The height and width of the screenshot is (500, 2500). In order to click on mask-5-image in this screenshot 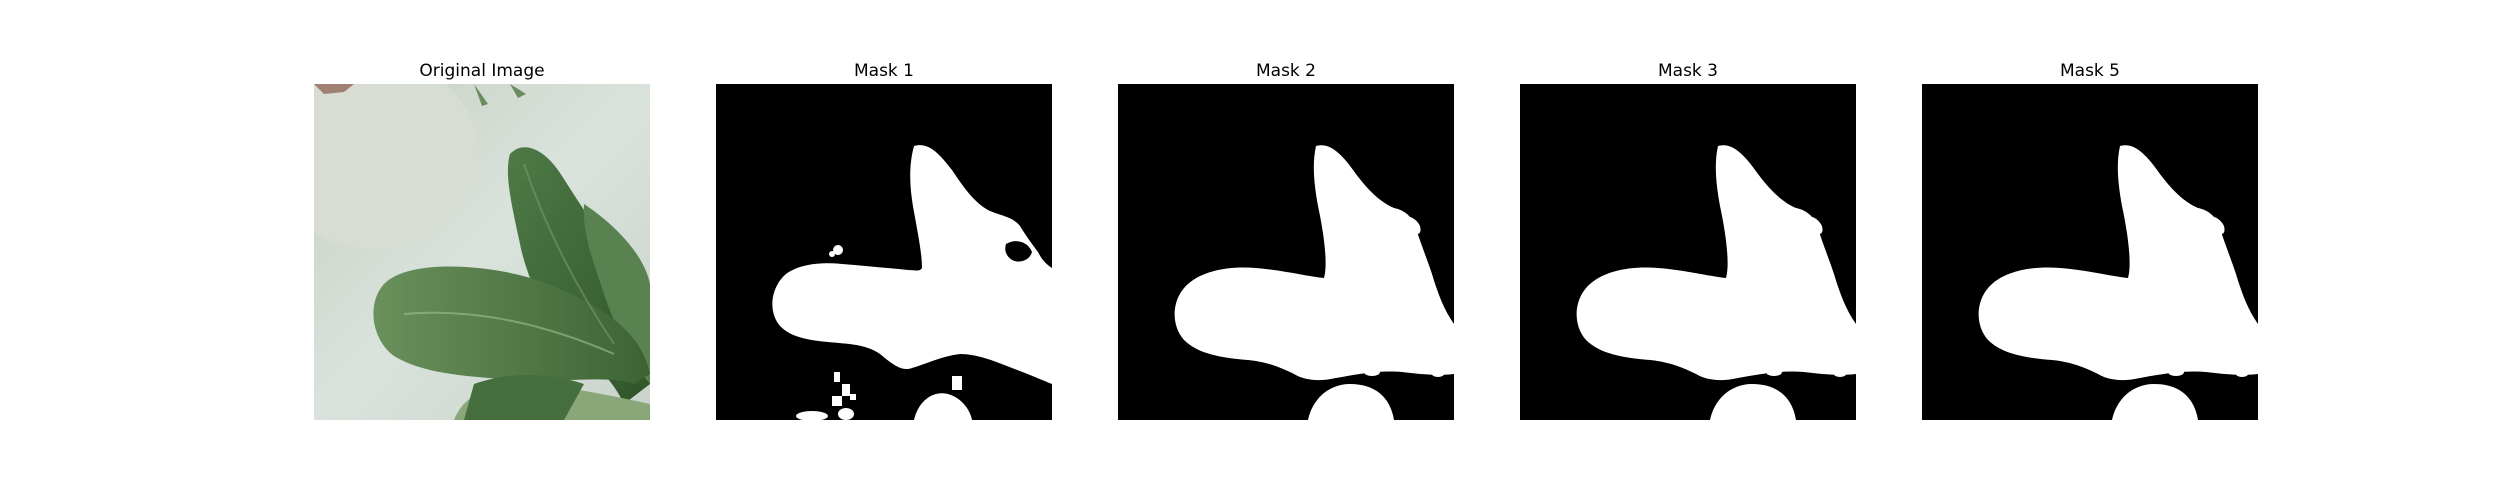, I will do `click(2090, 252)`.